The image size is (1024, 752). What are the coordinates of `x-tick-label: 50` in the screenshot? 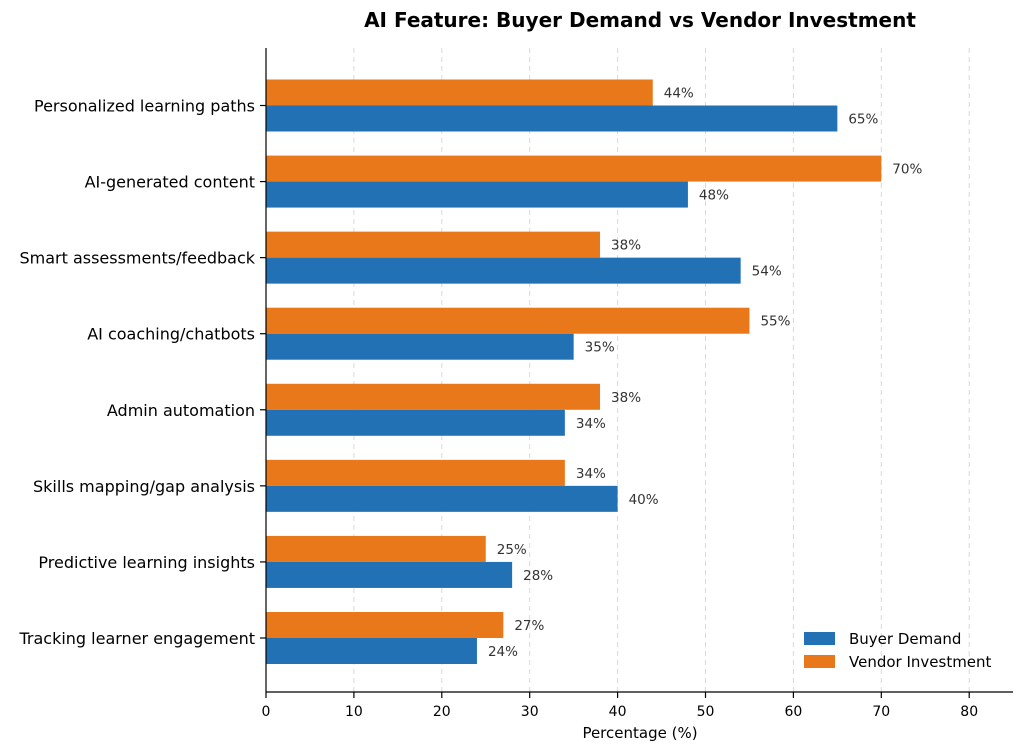 It's located at (706, 712).